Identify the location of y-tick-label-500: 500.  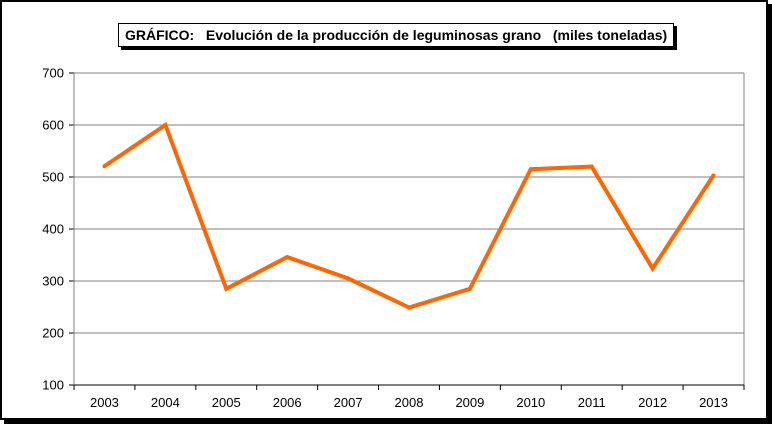
(53, 177).